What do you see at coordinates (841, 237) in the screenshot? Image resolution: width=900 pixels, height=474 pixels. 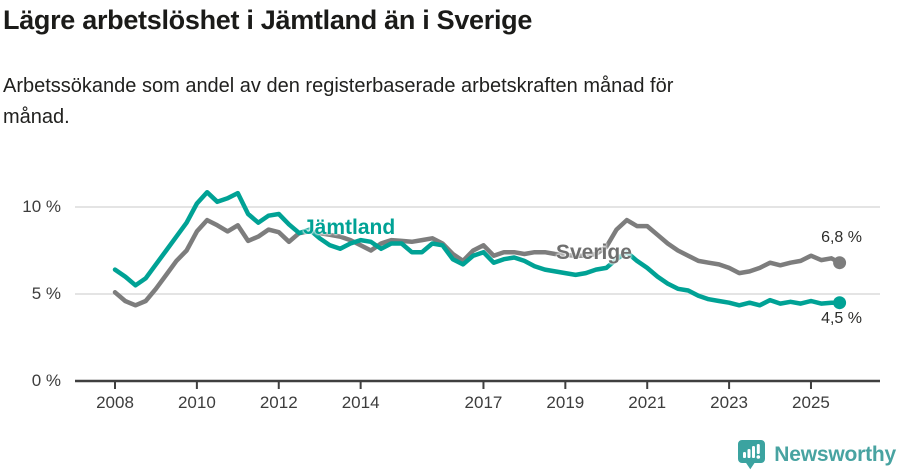 I see `end-value-label-sverige: 6,8 %` at bounding box center [841, 237].